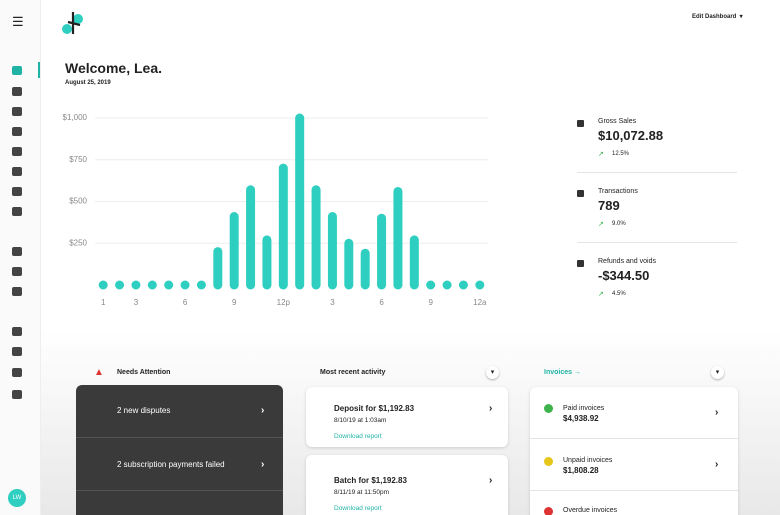 This screenshot has height=515, width=780. I want to click on menu-button: ☰, so click(18, 21).